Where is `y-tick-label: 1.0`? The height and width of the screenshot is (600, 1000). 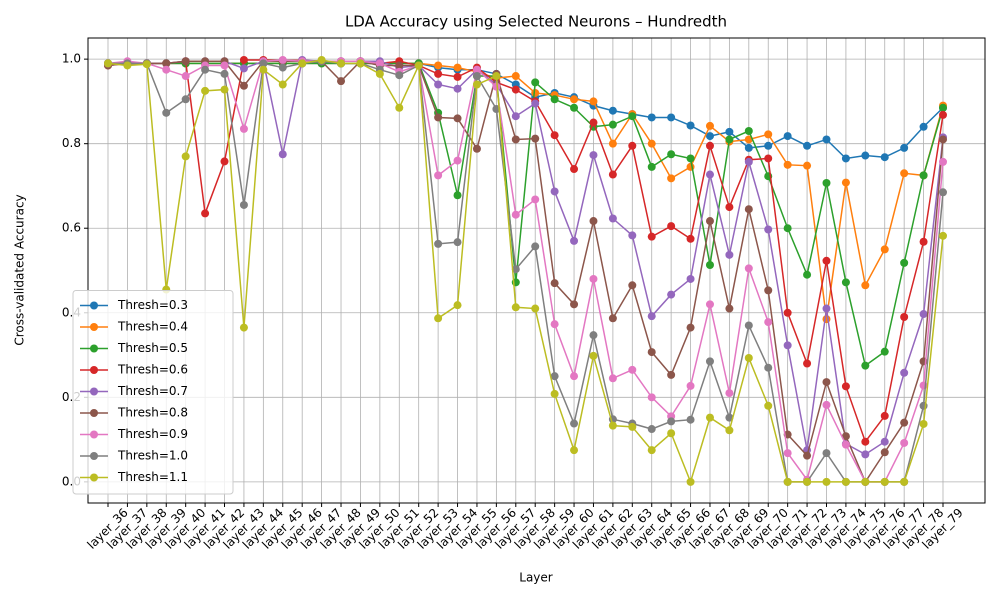 y-tick-label: 1.0 is located at coordinates (71, 59).